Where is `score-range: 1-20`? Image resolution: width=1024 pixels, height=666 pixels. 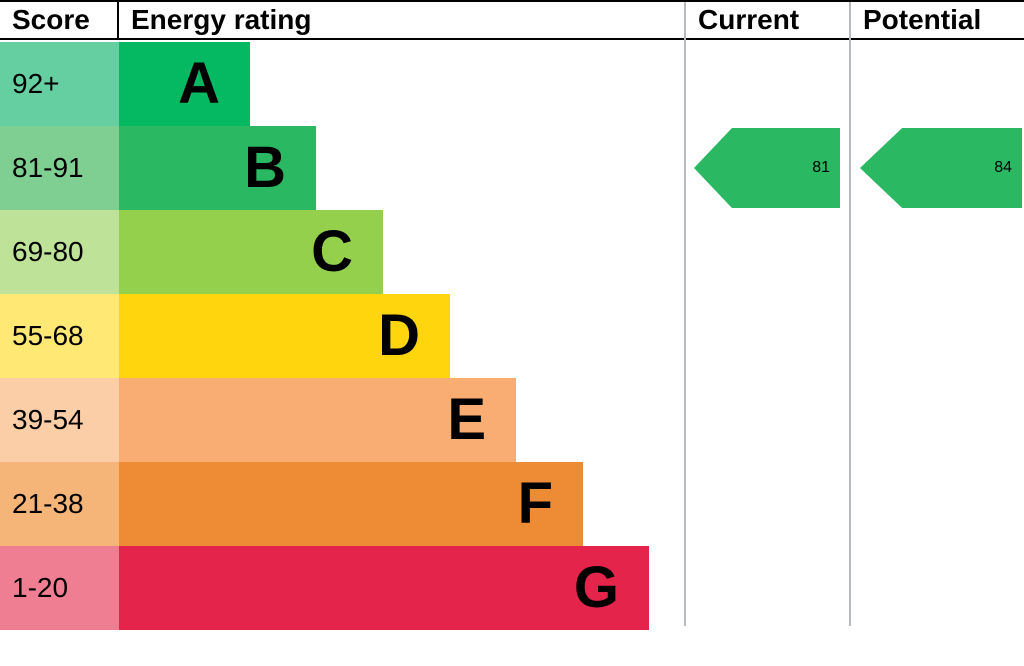 score-range: 1-20 is located at coordinates (59, 588).